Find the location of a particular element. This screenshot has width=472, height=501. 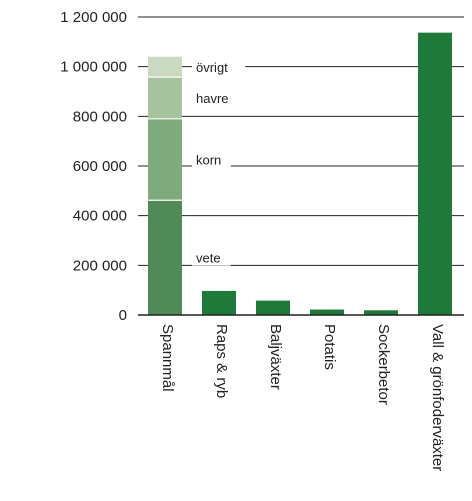

segment-label: övrigt is located at coordinates (212, 67).